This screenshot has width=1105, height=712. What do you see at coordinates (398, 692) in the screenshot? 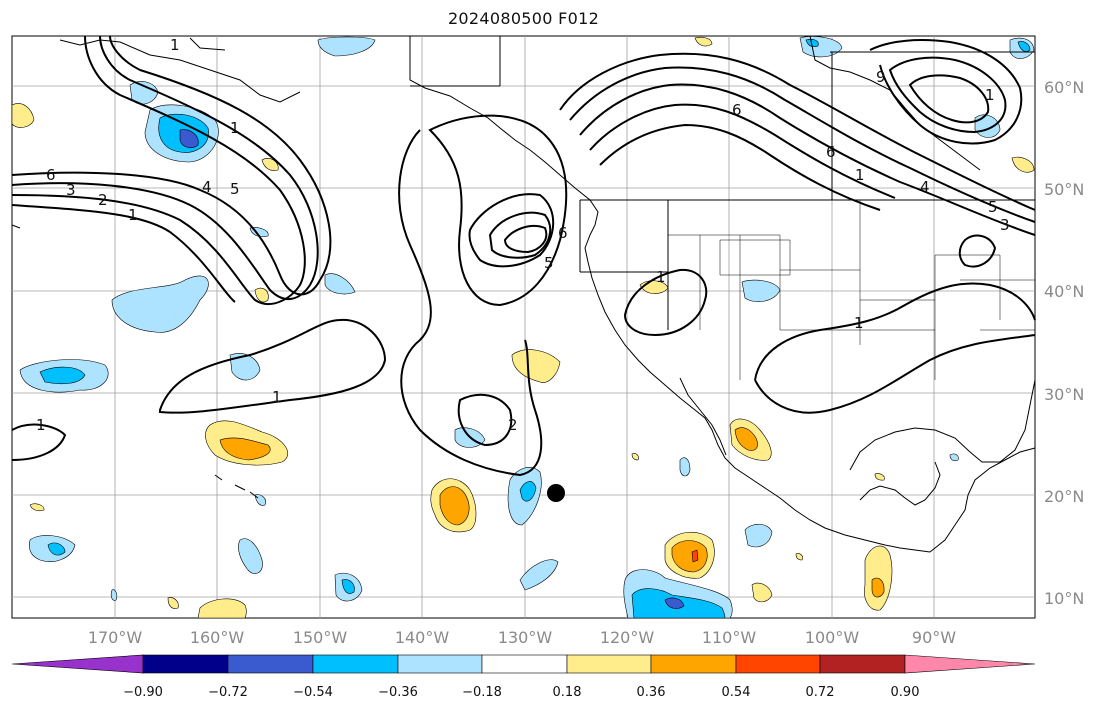
I see `colorbar-tick: −0.36` at bounding box center [398, 692].